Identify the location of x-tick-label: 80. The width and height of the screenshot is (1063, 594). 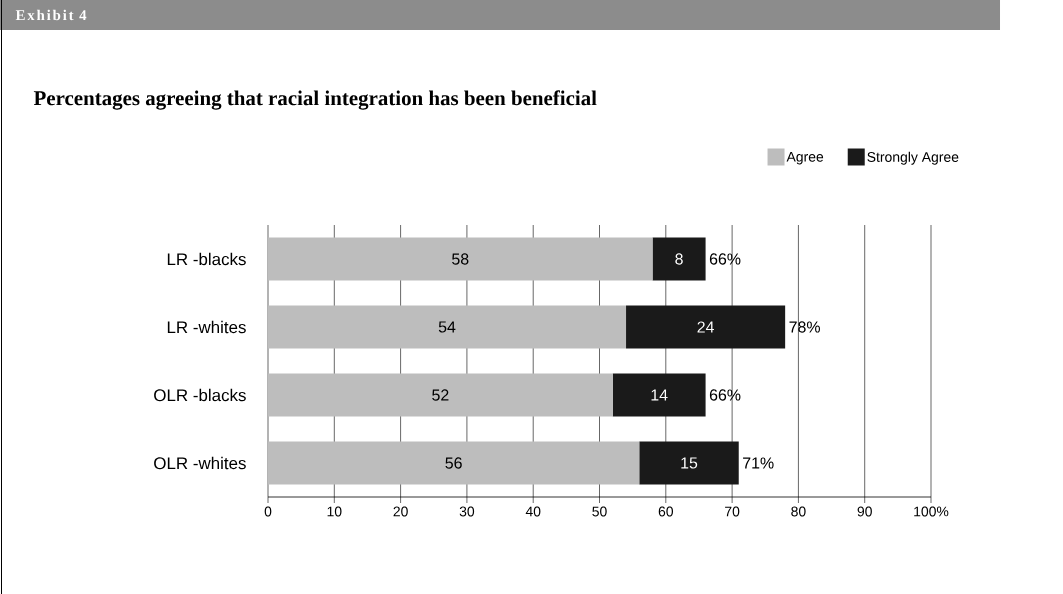
(798, 511).